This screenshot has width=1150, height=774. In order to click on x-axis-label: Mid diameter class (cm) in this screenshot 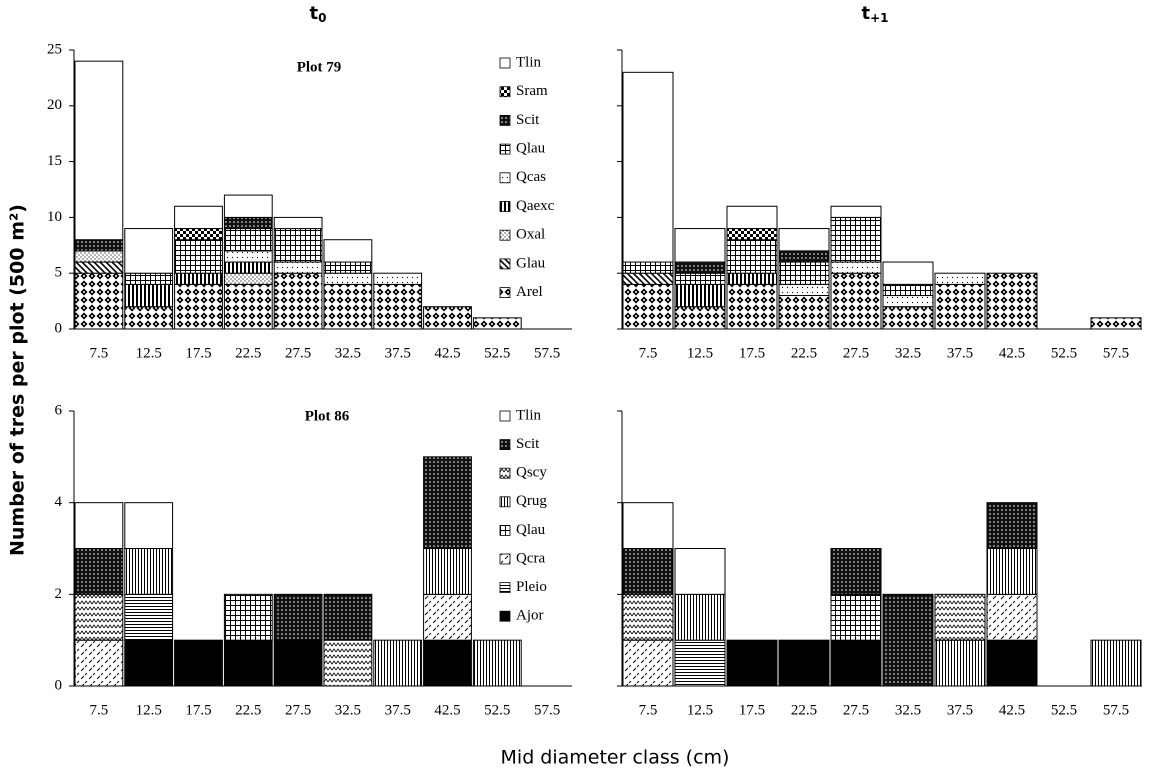, I will do `click(615, 758)`.